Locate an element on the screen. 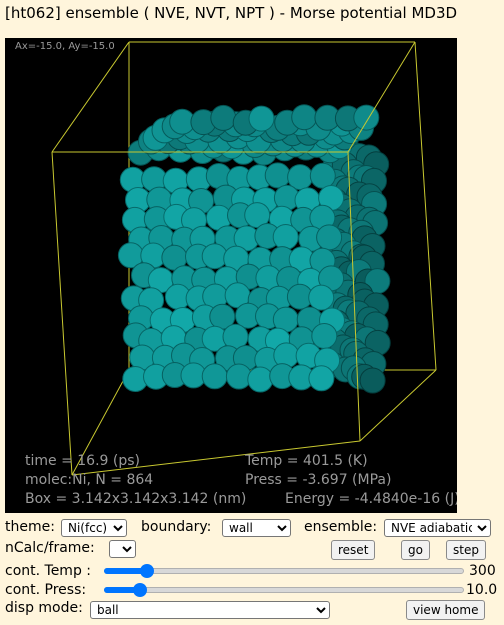  press-slider is located at coordinates (284, 590).